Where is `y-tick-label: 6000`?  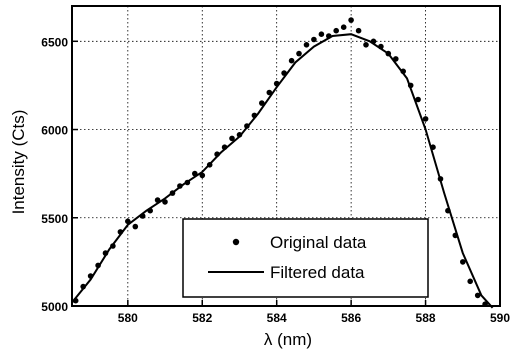 y-tick-label: 6000 is located at coordinates (54, 131).